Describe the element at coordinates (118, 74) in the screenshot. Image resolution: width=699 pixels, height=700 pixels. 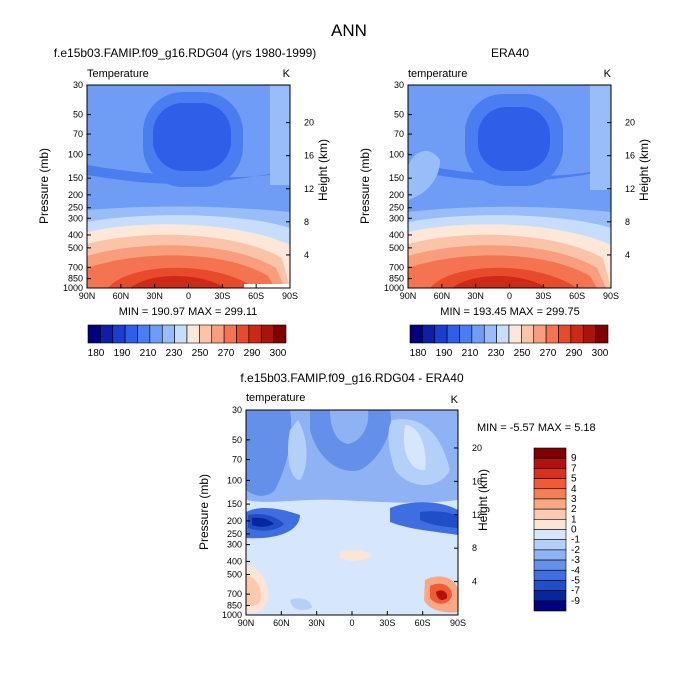
I see `panel-model-subtitle-left: Temperature` at that location.